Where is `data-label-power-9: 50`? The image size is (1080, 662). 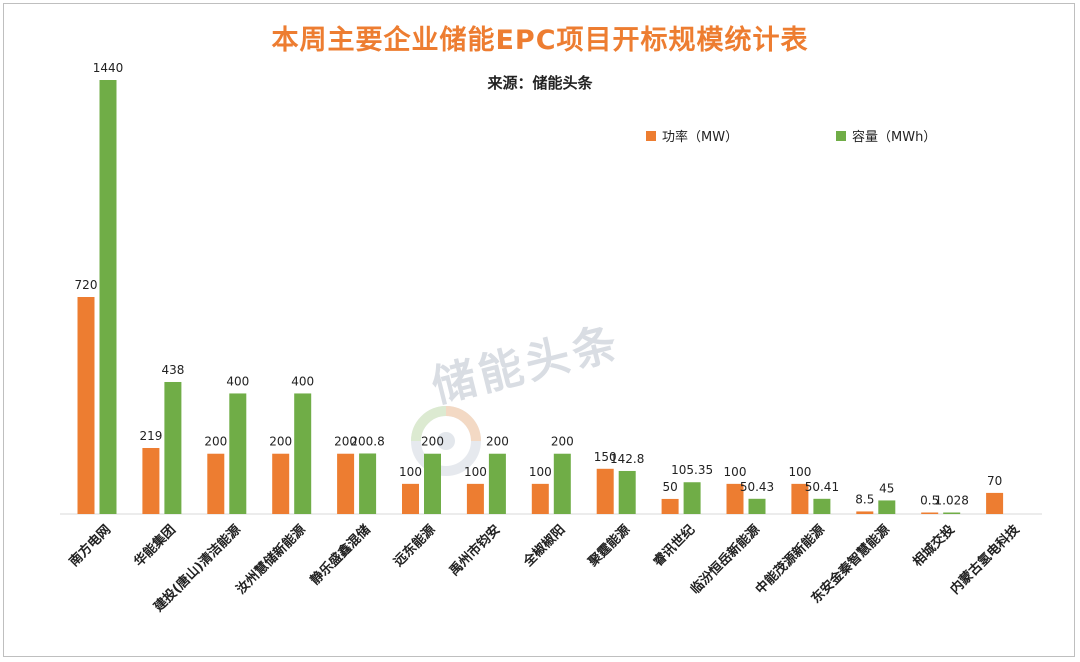 data-label-power-9: 50 is located at coordinates (669, 487).